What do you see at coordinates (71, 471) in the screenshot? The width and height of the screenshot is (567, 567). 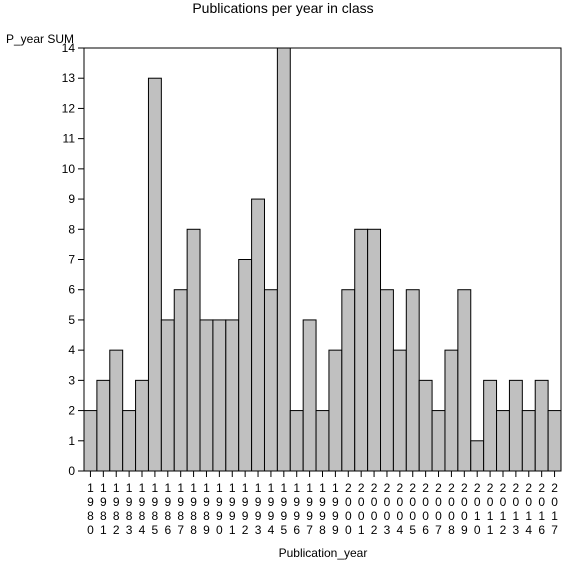 I see `y-tick-label: 0` at bounding box center [71, 471].